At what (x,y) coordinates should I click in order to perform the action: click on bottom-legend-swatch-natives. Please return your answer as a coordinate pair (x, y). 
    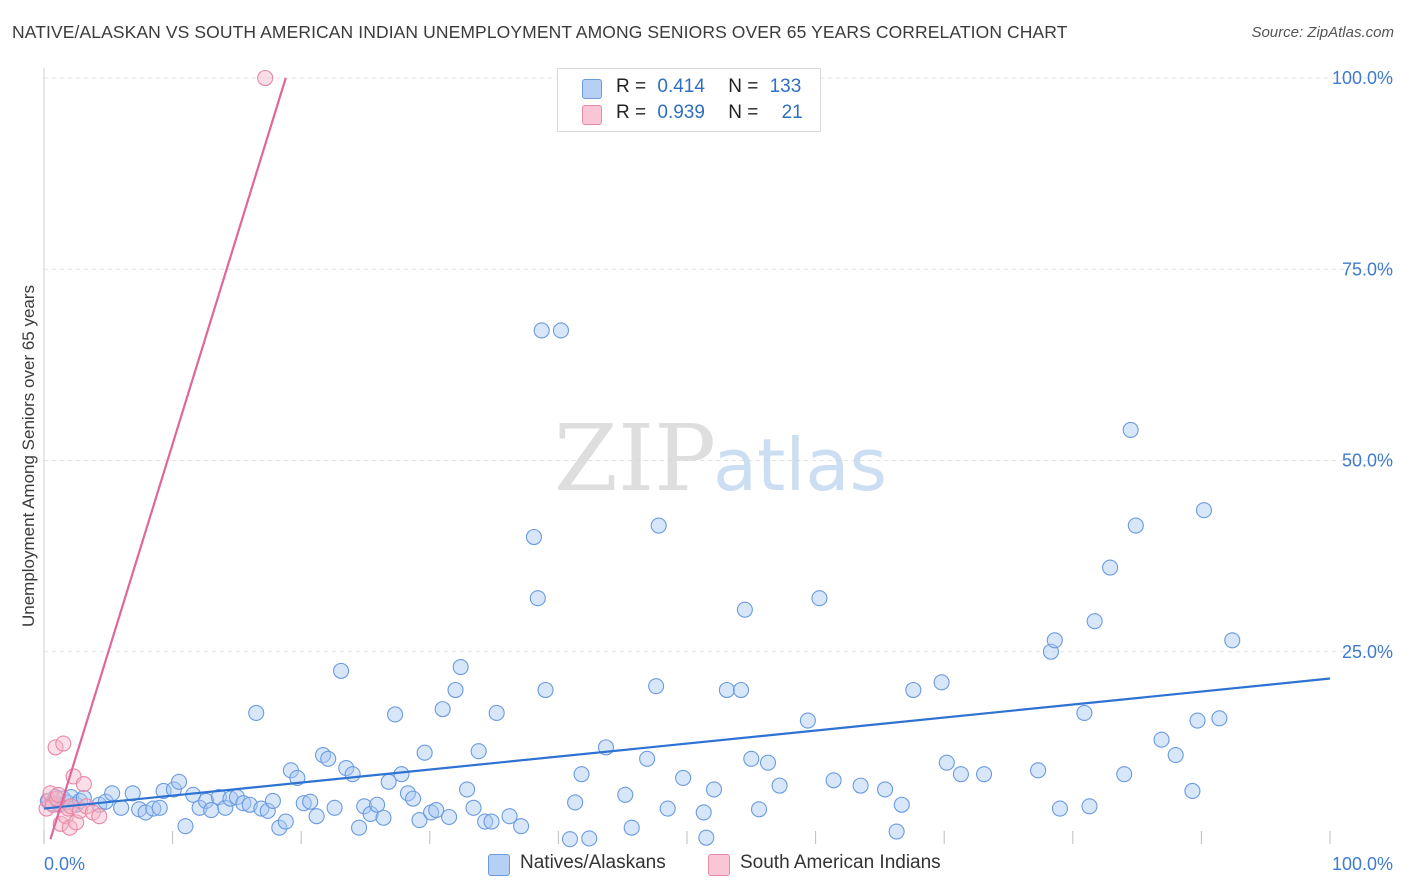
    Looking at the image, I should click on (499, 865).